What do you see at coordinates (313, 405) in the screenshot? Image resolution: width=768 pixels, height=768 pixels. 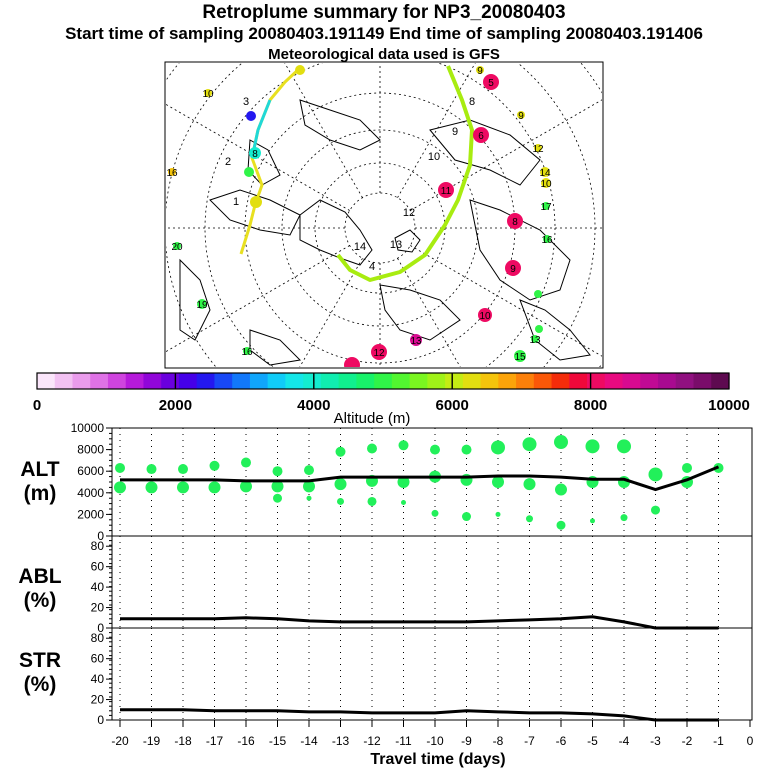 I see `colorbar-tick-label: 4000` at bounding box center [313, 405].